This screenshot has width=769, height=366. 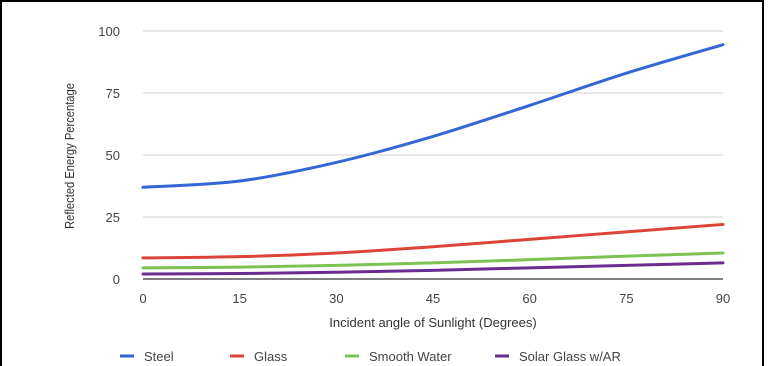 I want to click on legend: Steel Glass Smooth Water Solar Glass w/AR, so click(x=370, y=356).